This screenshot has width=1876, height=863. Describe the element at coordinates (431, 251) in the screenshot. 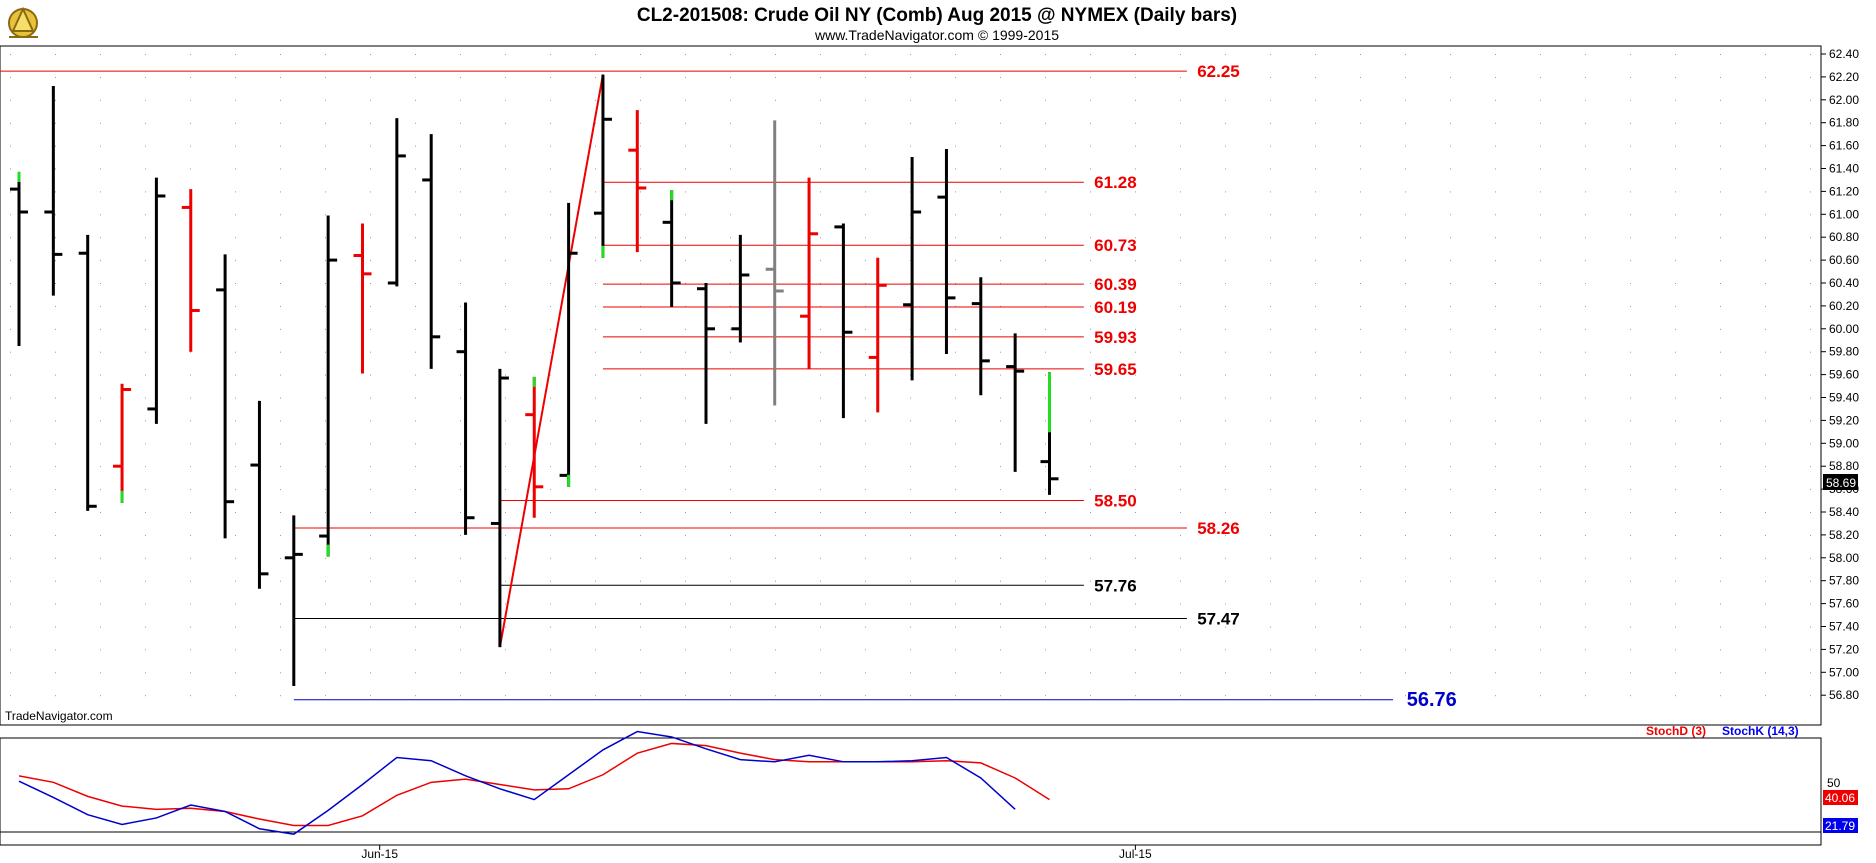

I see `ohlc-bar` at that location.